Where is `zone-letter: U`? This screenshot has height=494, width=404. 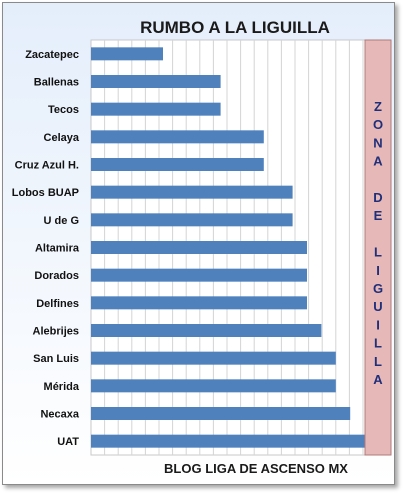 zone-letter: U is located at coordinates (377, 306).